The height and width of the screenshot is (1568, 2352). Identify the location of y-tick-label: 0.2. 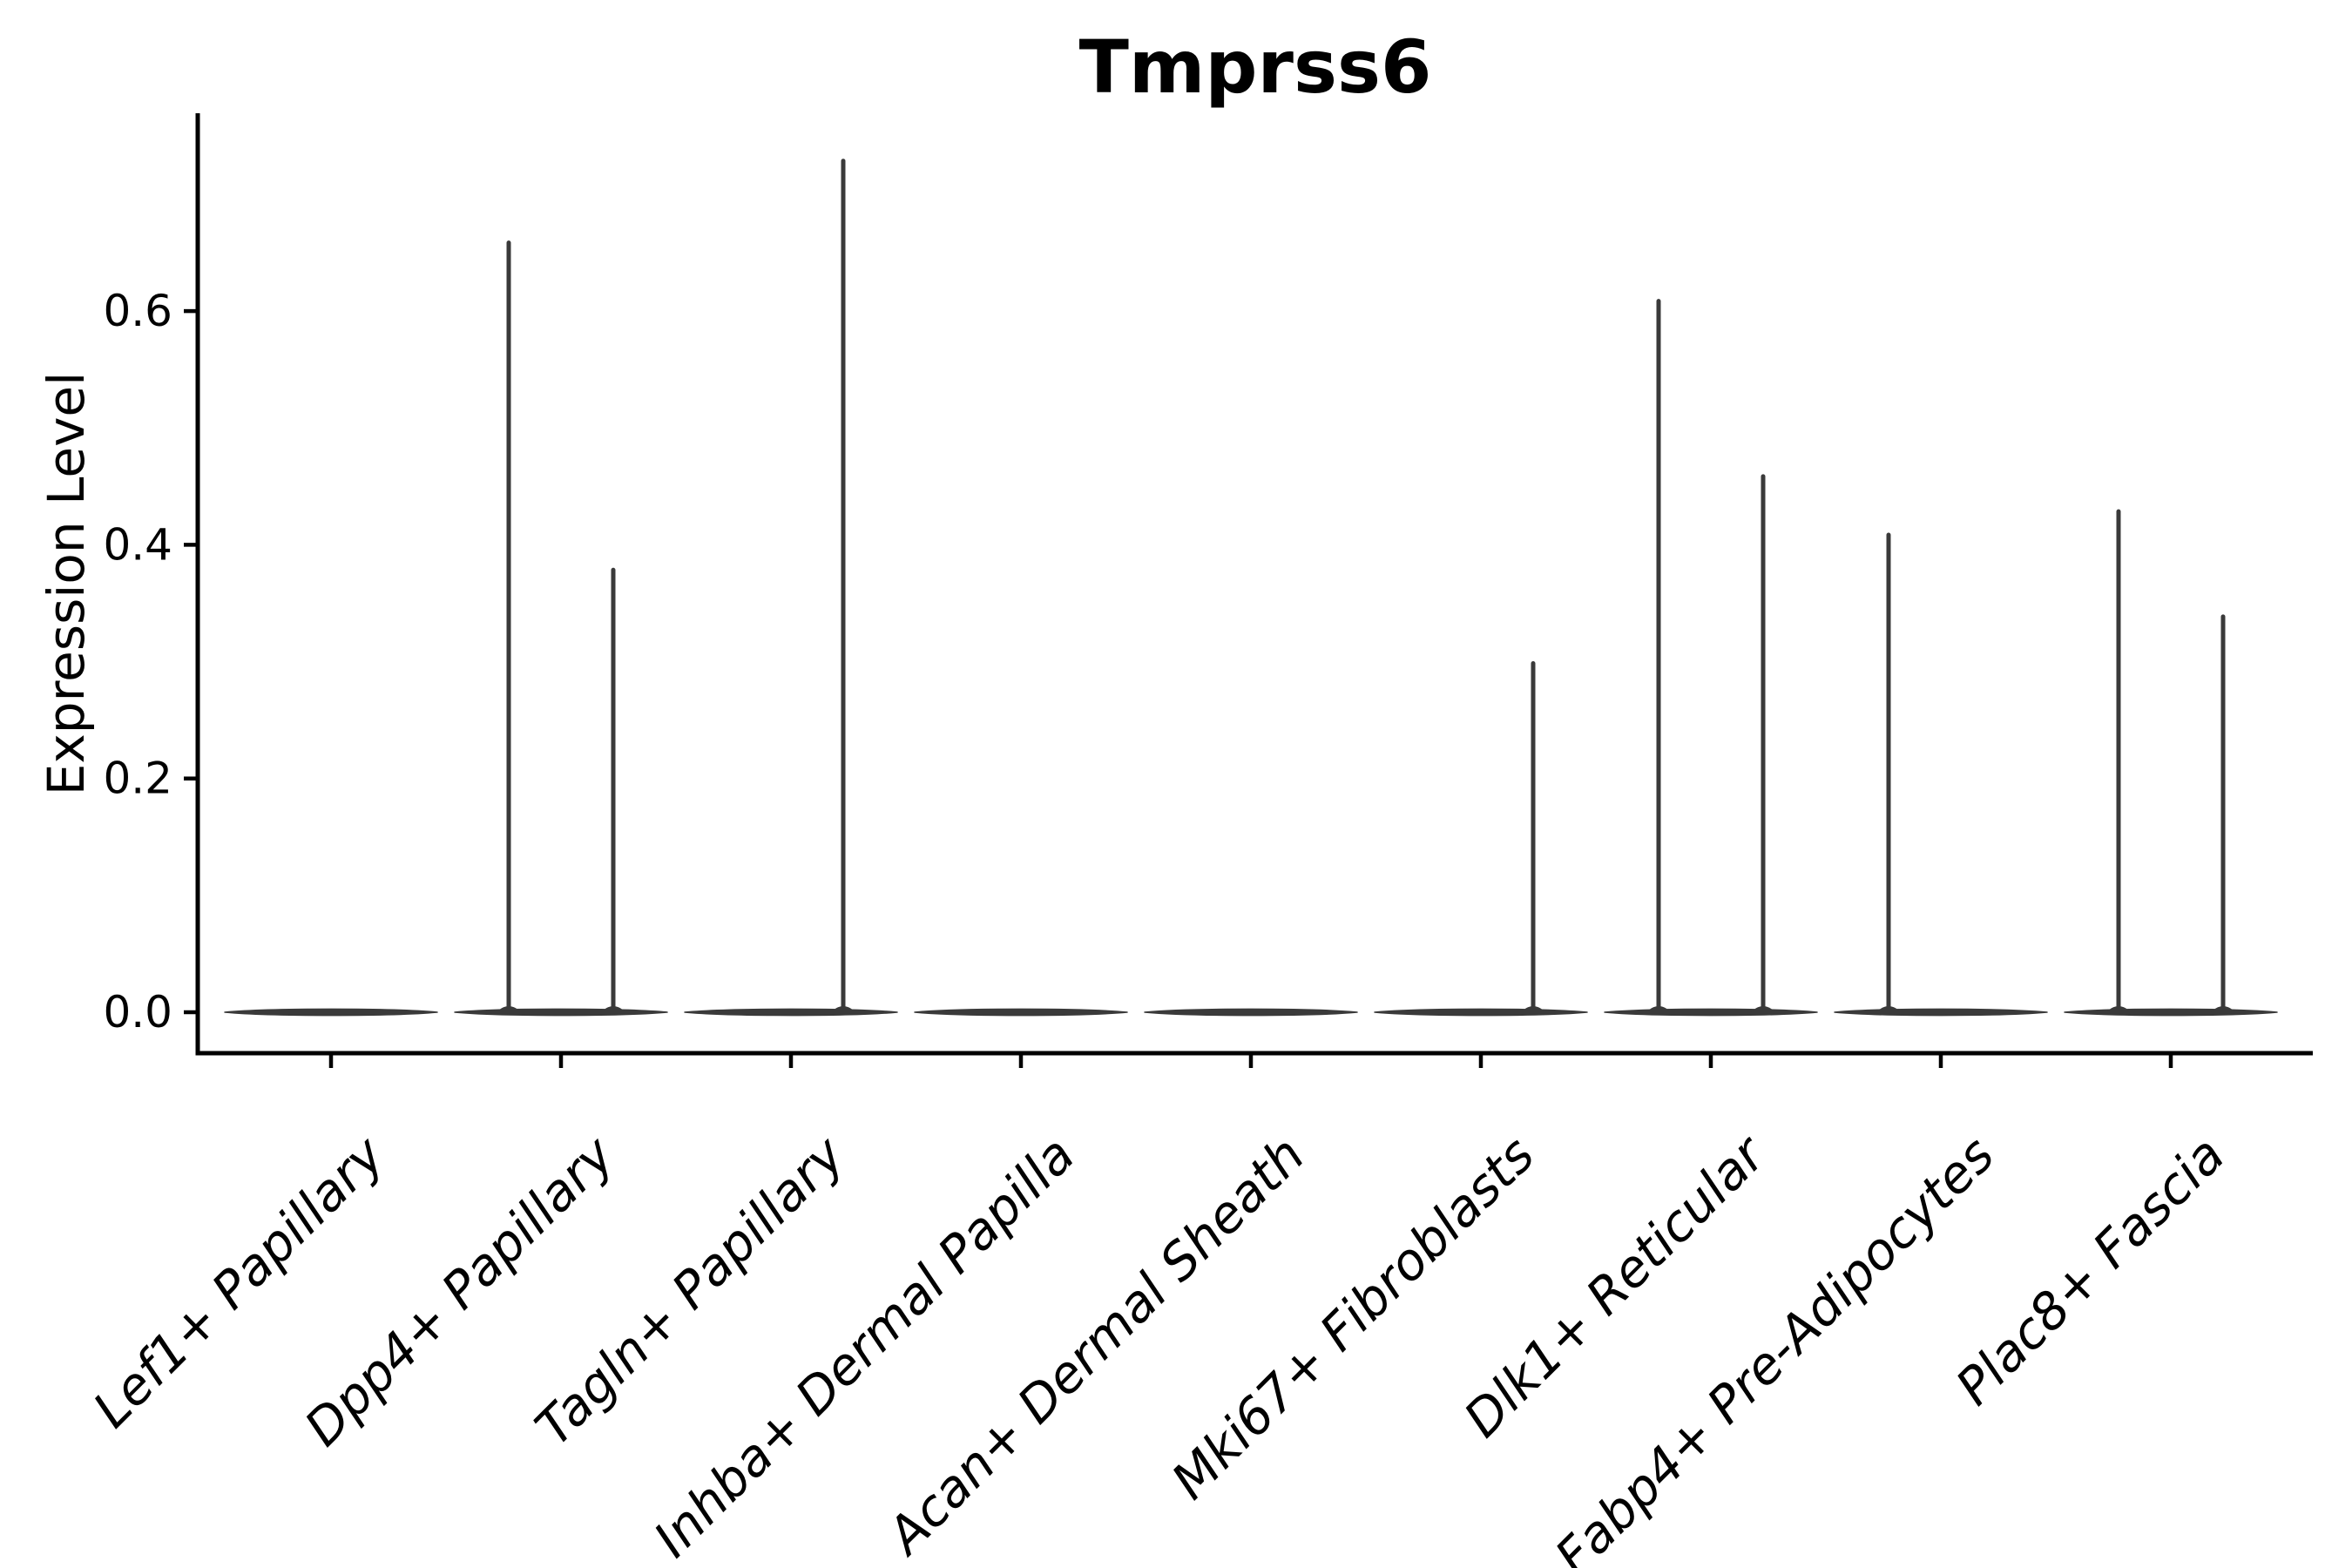
(137, 779).